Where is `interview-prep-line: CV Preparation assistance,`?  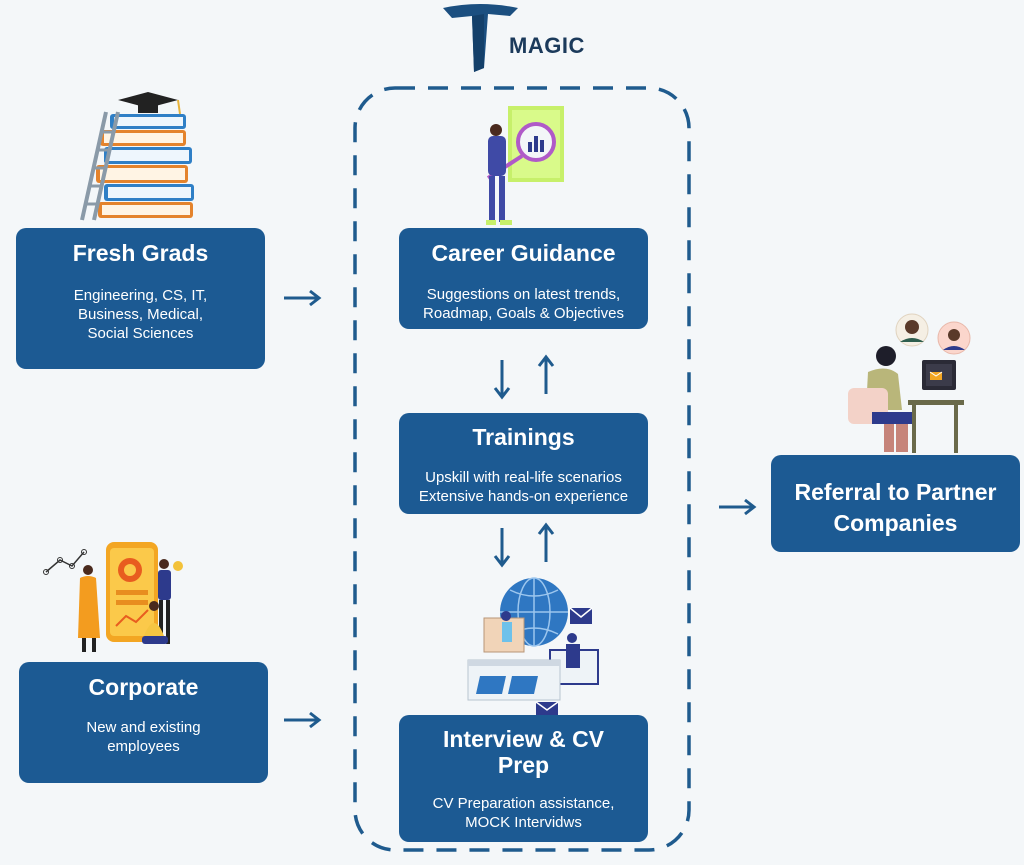
interview-prep-line: CV Preparation assistance, is located at coordinates (523, 803).